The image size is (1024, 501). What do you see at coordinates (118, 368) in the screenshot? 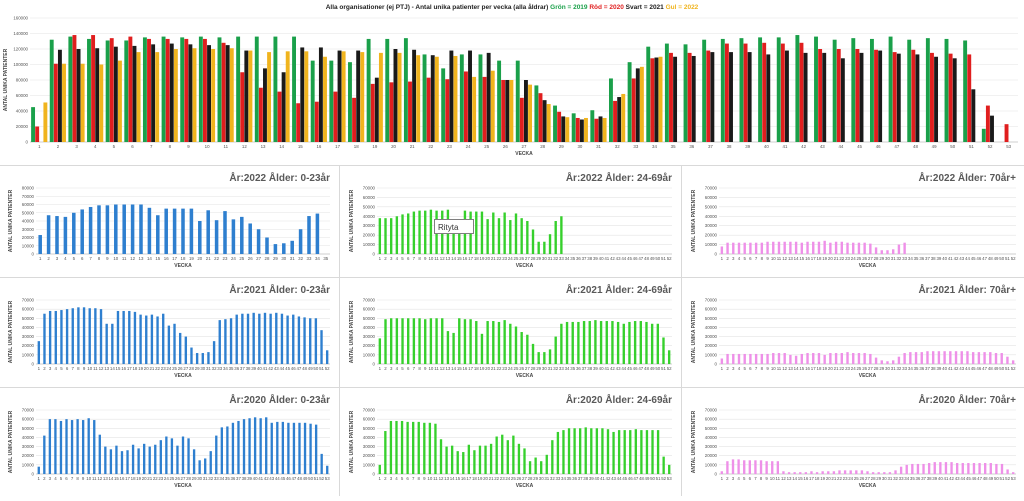
I see `x-tick-label: 15` at bounding box center [118, 368].